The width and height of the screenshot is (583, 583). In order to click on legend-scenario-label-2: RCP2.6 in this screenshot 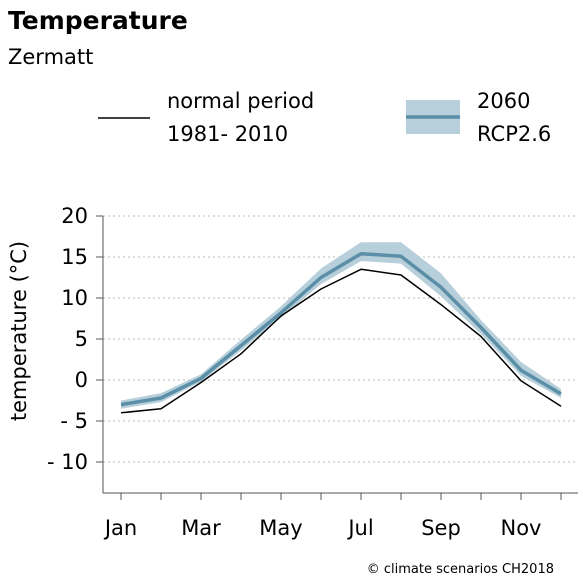, I will do `click(514, 134)`.